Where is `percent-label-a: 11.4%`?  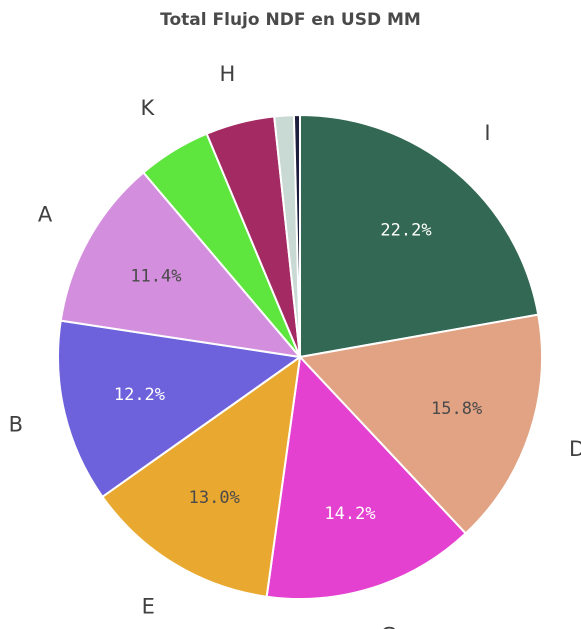
percent-label-a: 11.4% is located at coordinates (155, 277).